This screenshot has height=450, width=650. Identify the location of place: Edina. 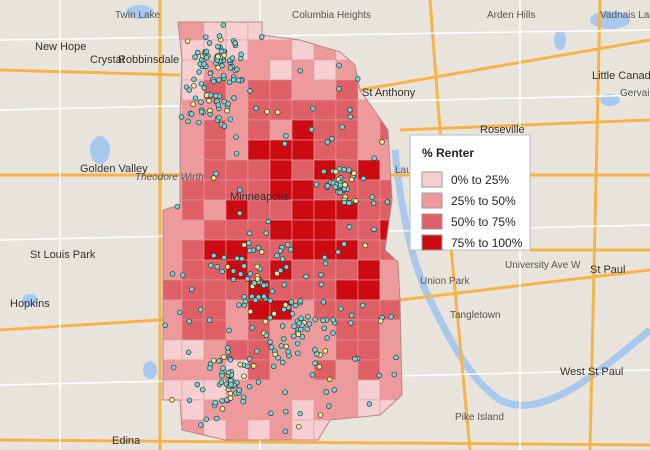
(126, 441).